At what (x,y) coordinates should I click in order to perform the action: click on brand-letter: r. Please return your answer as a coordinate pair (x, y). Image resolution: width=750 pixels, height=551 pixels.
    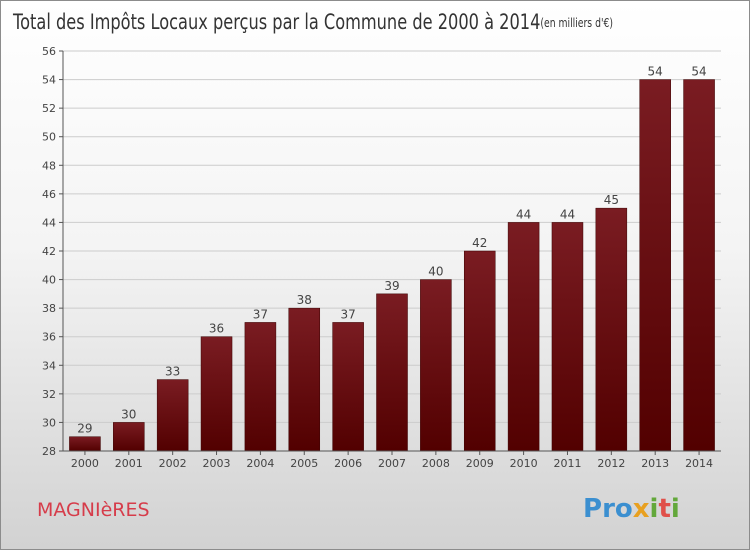
    Looking at the image, I should click on (608, 509).